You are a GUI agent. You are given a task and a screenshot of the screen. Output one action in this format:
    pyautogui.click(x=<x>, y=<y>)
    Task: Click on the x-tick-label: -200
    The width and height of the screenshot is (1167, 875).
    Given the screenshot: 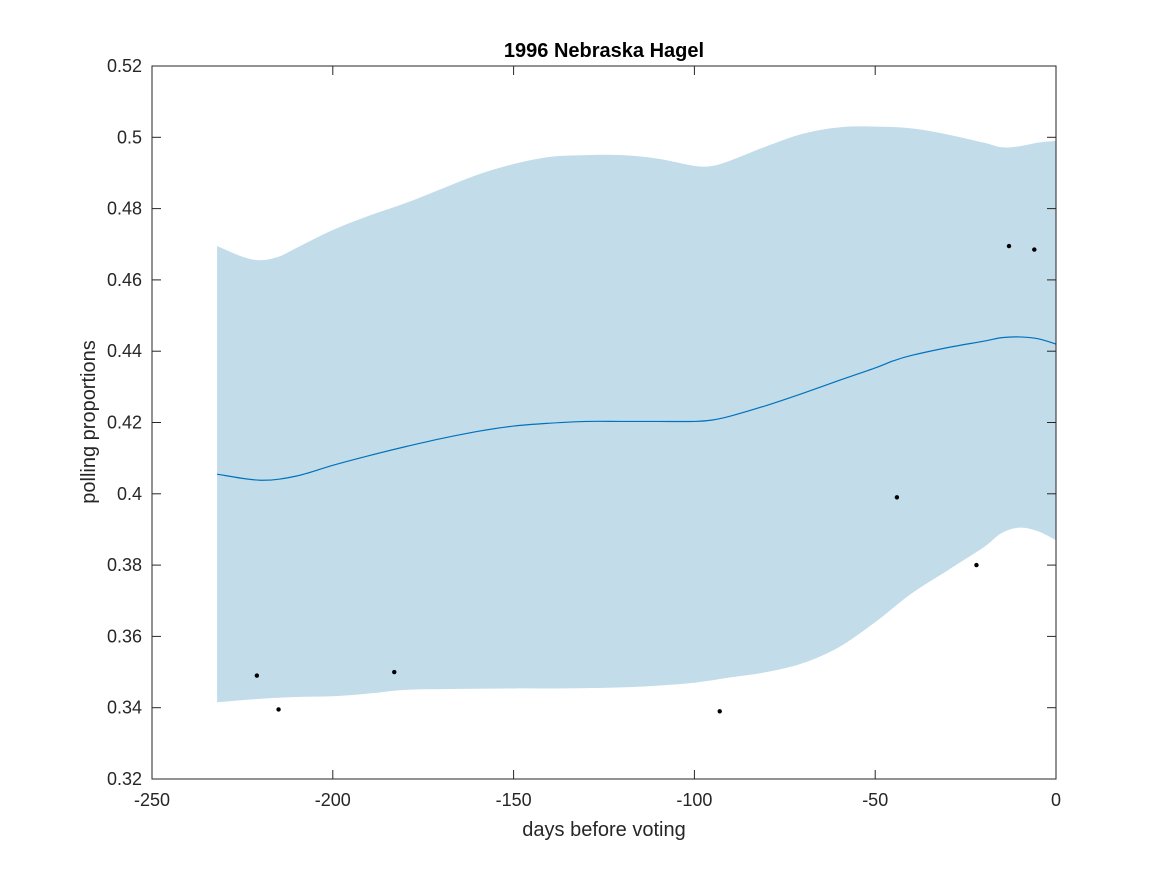 What is the action you would take?
    pyautogui.click(x=333, y=800)
    